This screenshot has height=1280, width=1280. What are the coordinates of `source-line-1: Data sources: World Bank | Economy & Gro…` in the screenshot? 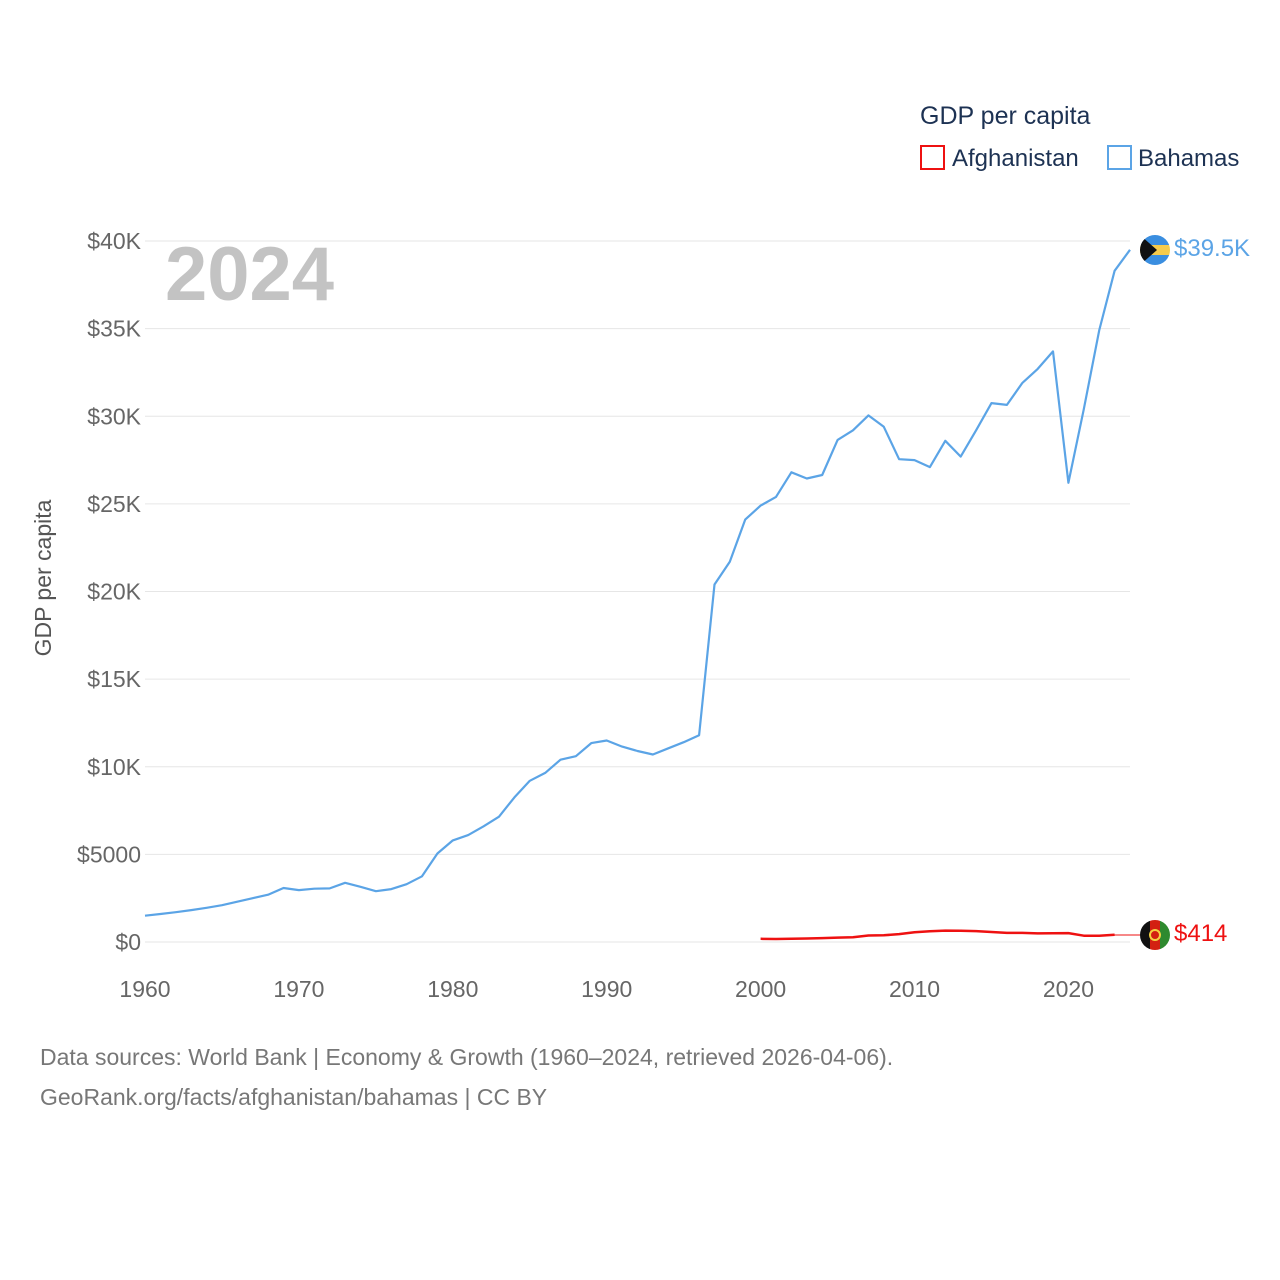 It's located at (467, 1057).